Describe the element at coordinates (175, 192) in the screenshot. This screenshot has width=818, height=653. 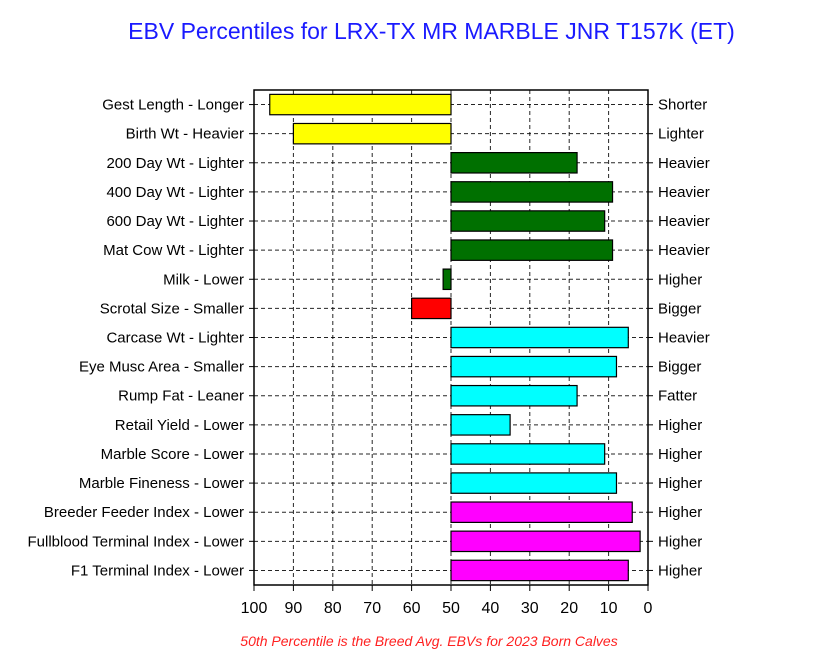
I see `category-label: 400 Day Wt - Lighter` at that location.